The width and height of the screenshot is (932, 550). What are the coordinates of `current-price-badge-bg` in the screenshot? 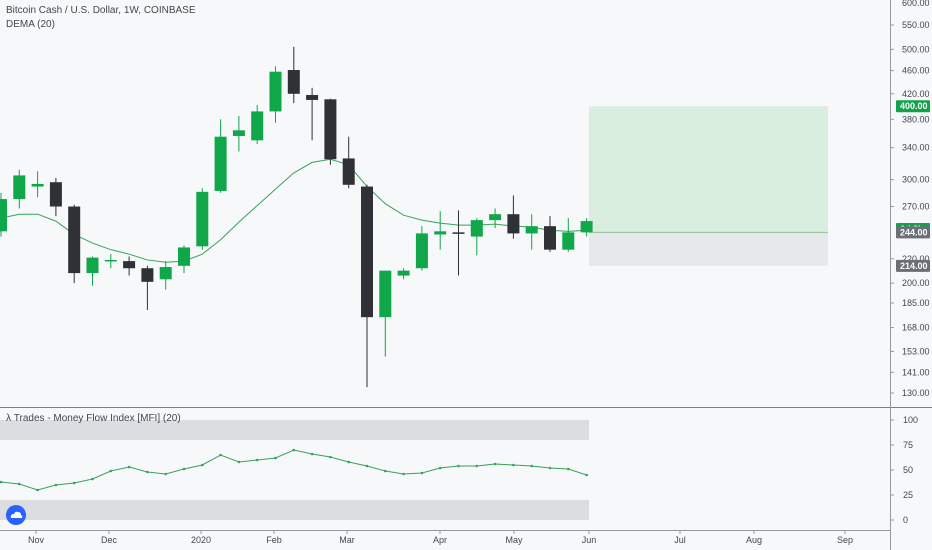 It's located at (913, 232).